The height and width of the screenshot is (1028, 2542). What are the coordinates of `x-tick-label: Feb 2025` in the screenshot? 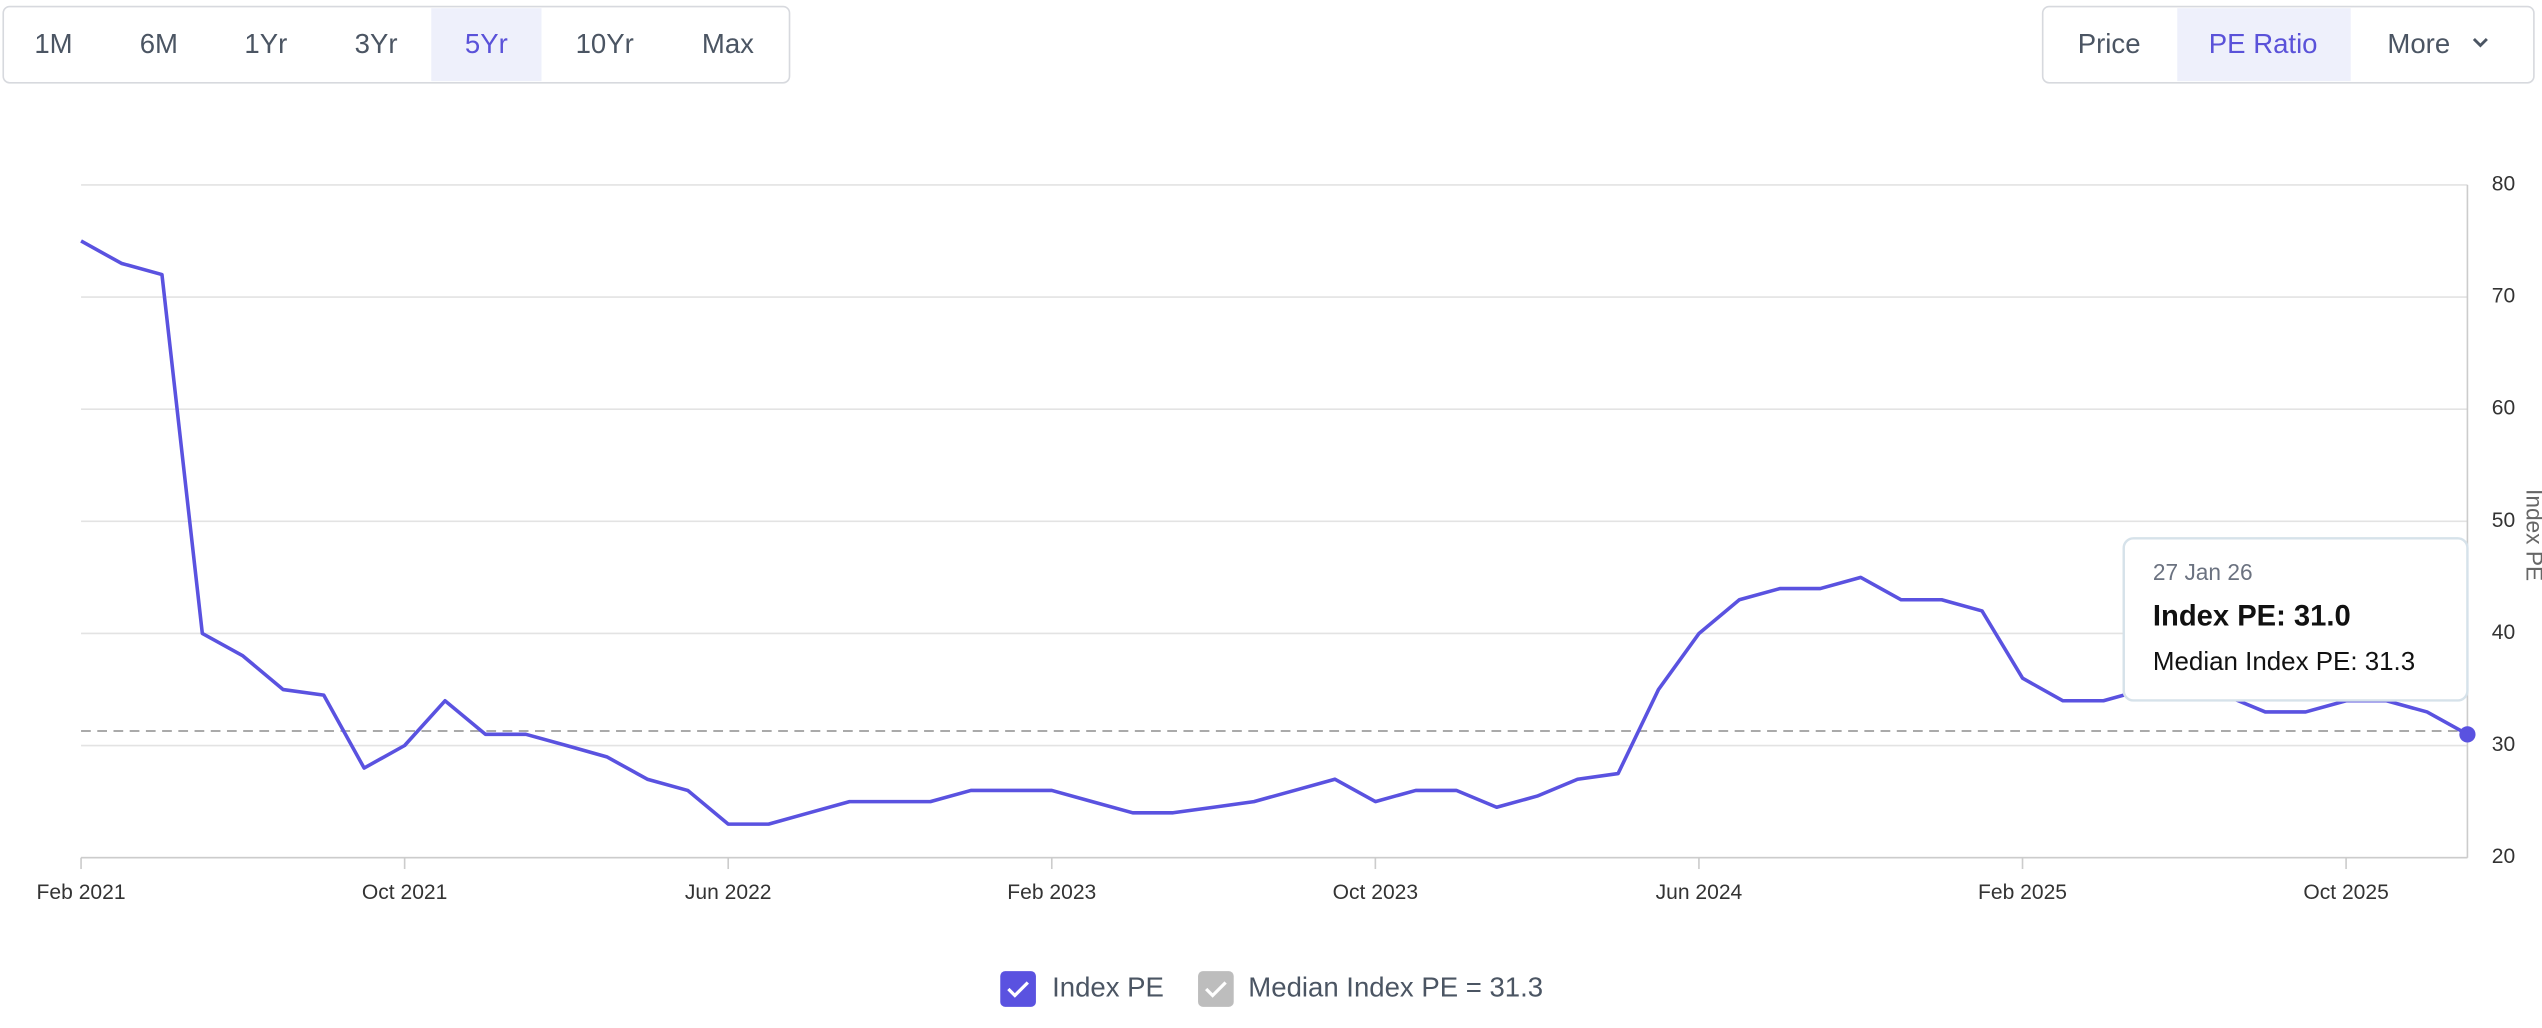 It's located at (2022, 892).